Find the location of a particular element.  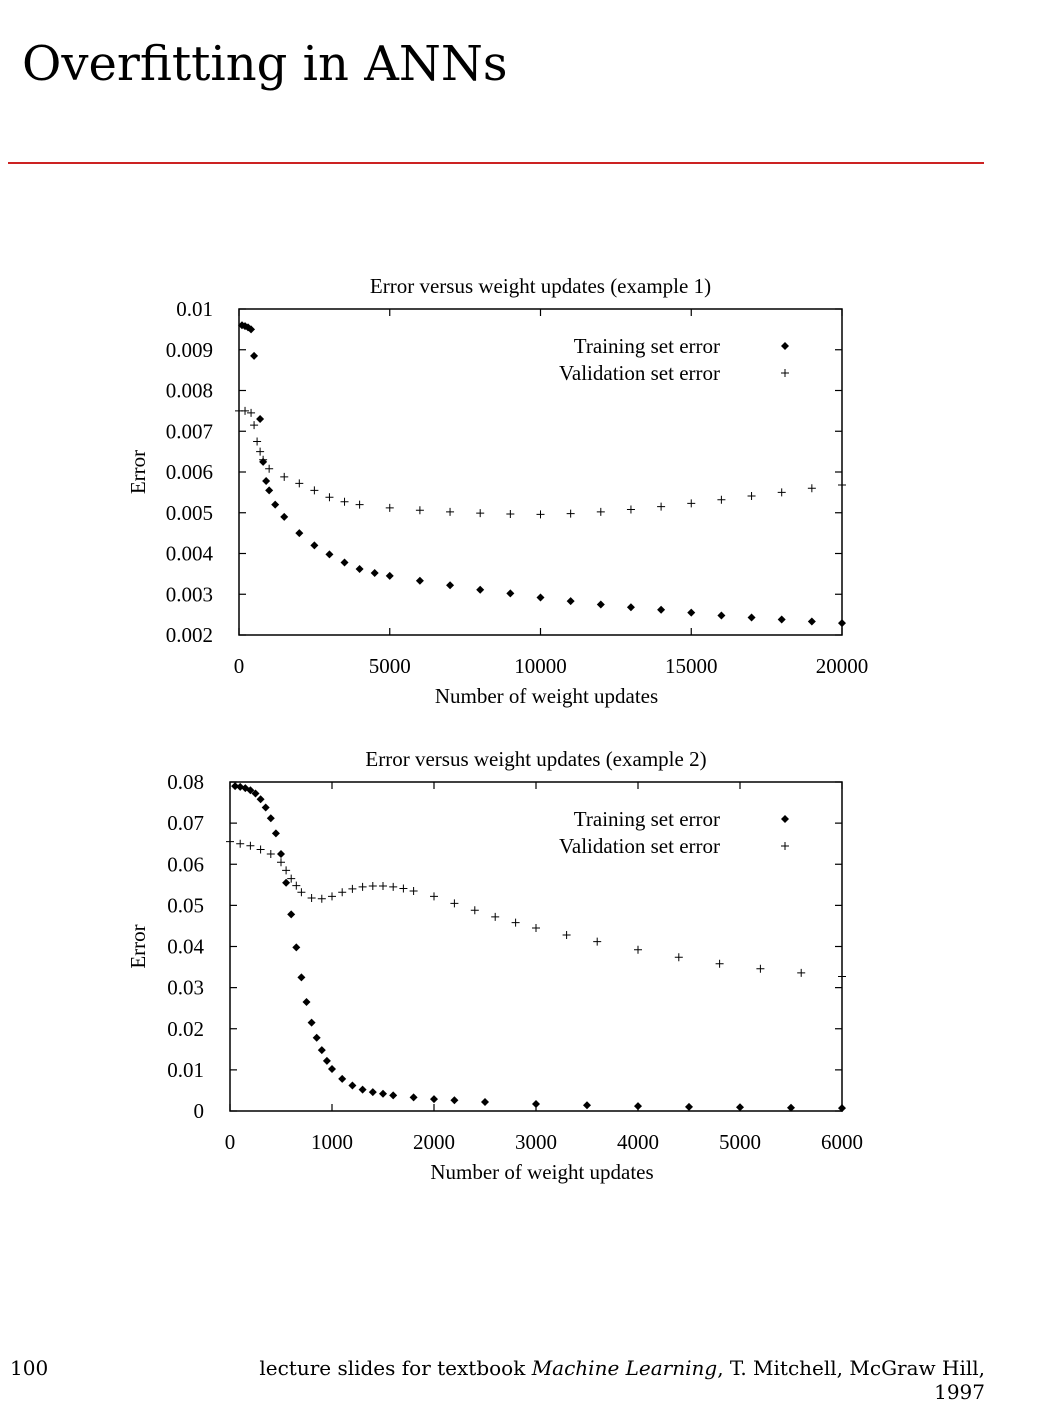

slide-title: Overfitting in ANNs is located at coordinates (265, 64).